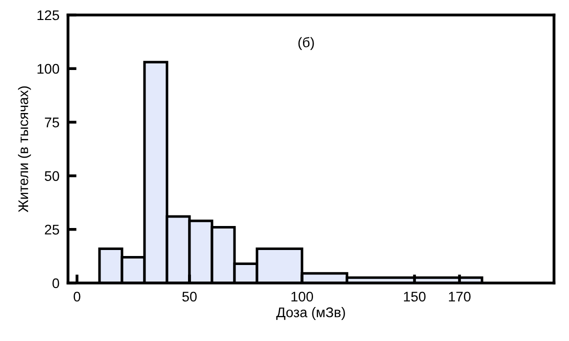  What do you see at coordinates (189, 297) in the screenshot?
I see `x-tick-label: 50` at bounding box center [189, 297].